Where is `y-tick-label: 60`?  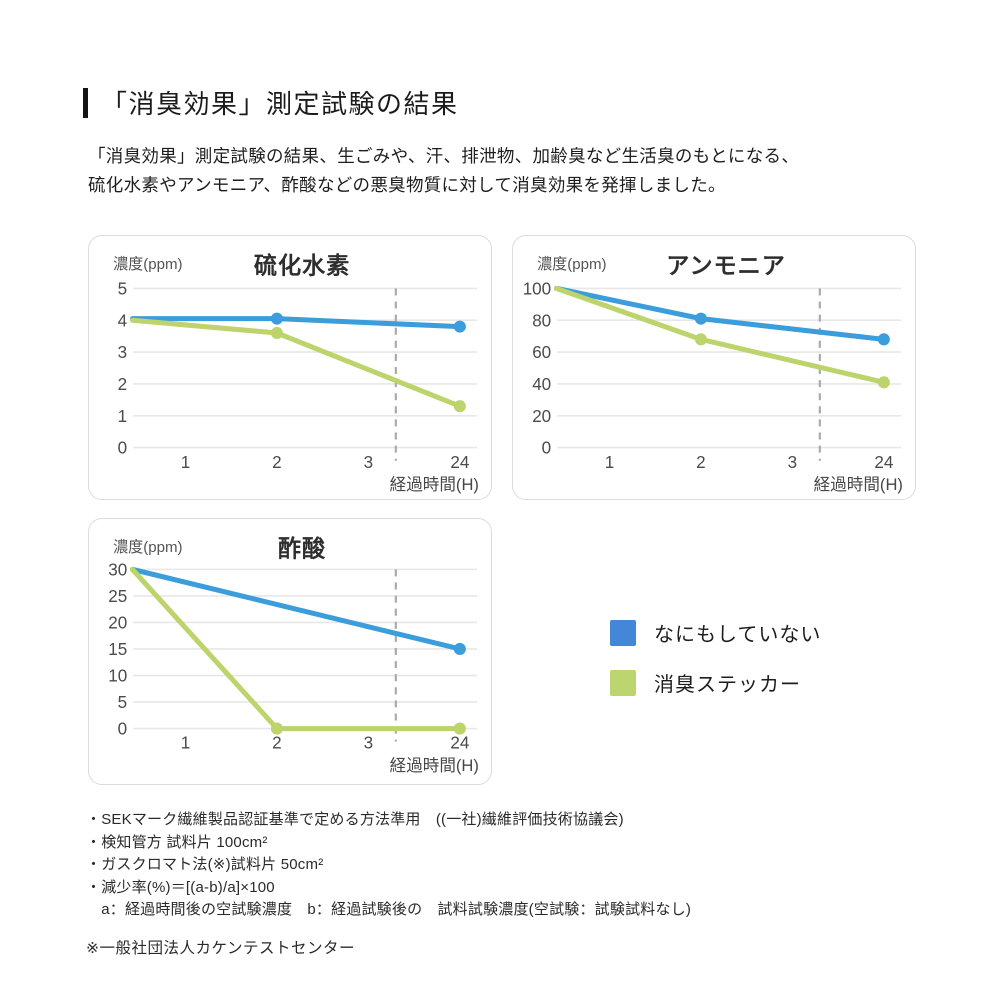 y-tick-label: 60 is located at coordinates (541, 352).